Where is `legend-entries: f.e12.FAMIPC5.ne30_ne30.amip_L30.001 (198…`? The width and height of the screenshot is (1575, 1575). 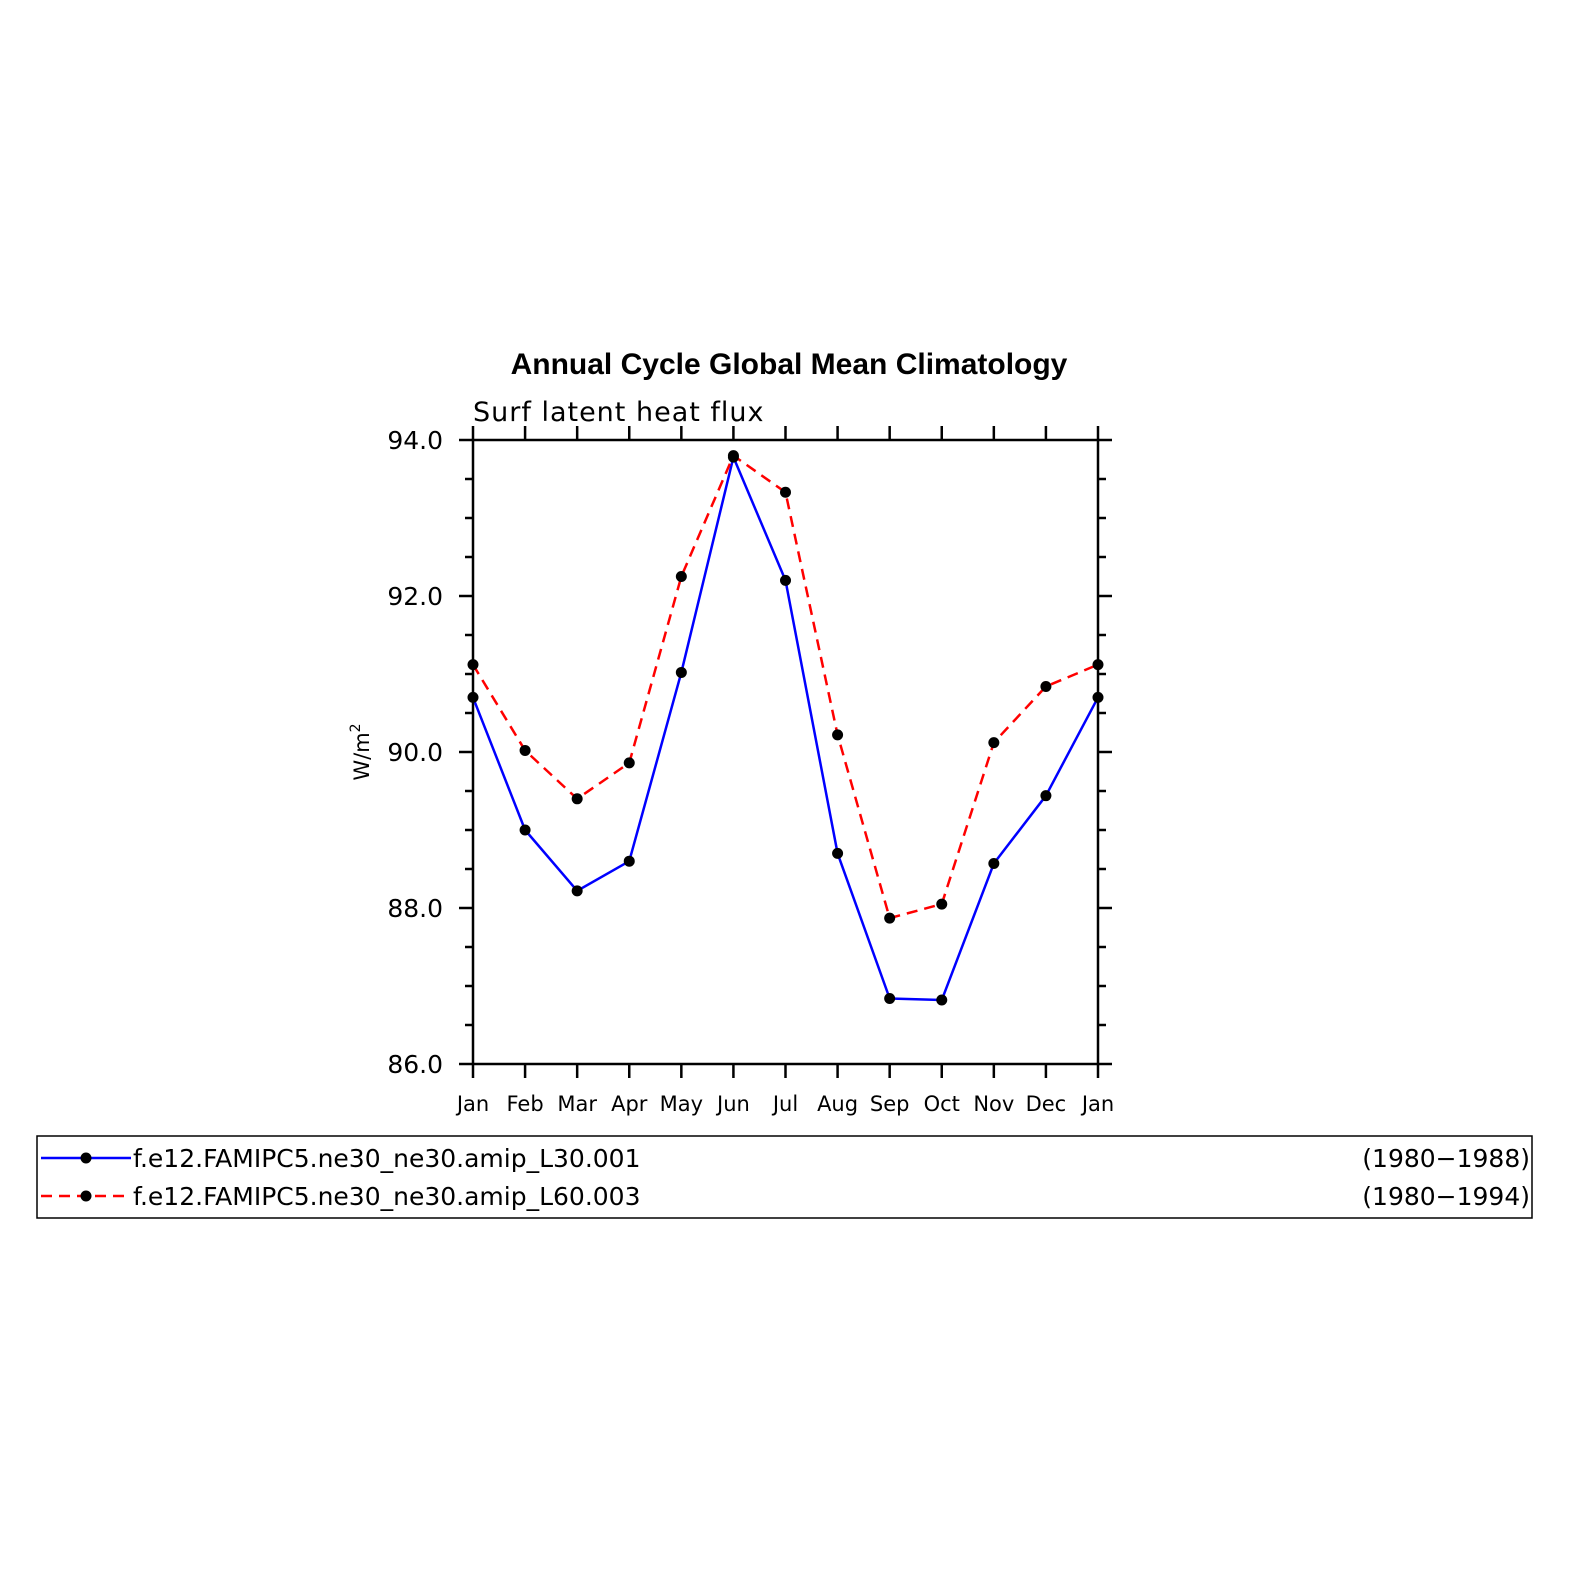 legend-entries: f.e12.FAMIPC5.ne30_ne30.amip_L30.001 (198… is located at coordinates (785, 1177).